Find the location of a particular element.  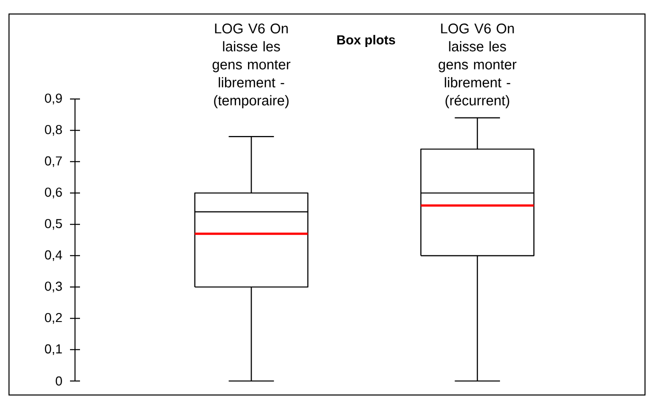

y-tick-label: 0,7 is located at coordinates (53, 162).